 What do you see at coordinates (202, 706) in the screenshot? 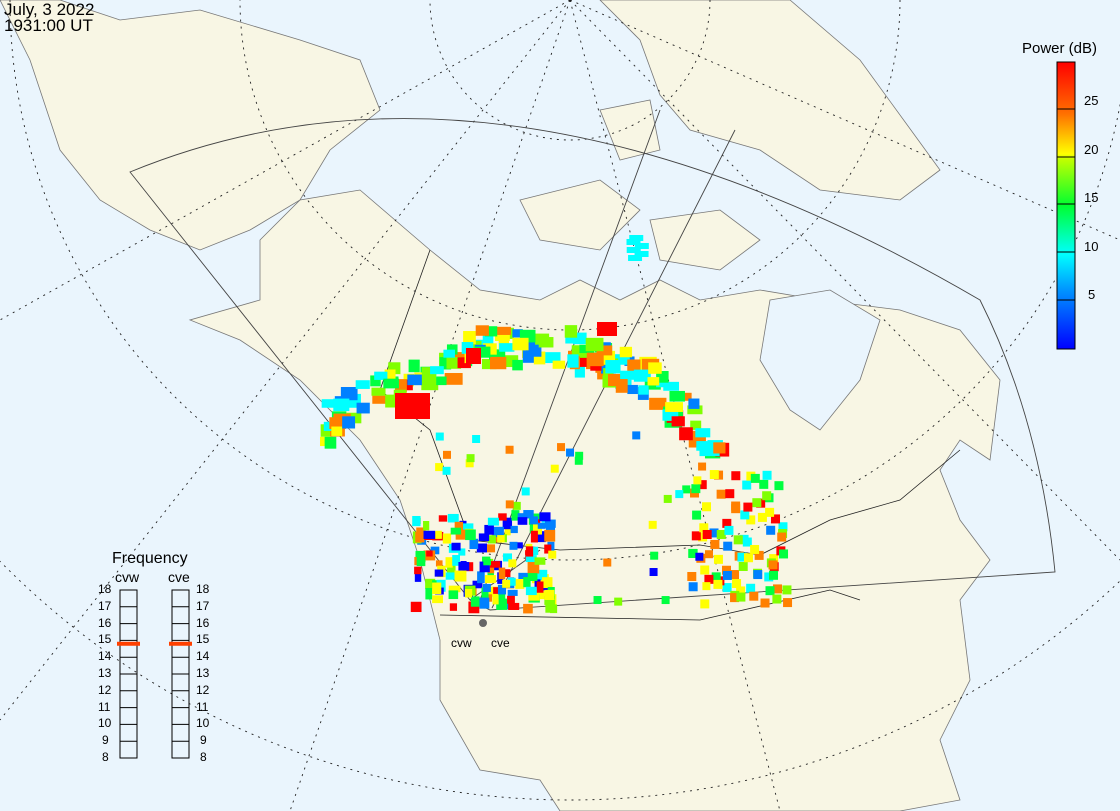
I see `frequency-scale-label: 11` at bounding box center [202, 706].